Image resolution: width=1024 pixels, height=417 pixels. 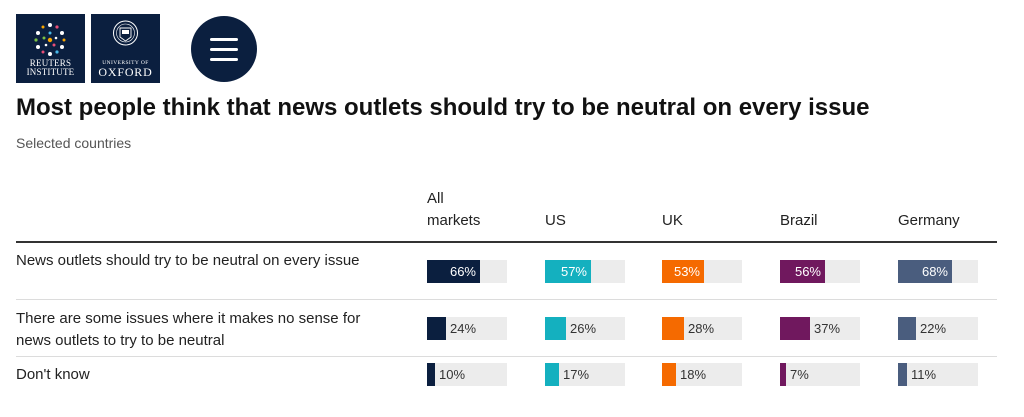 What do you see at coordinates (938, 374) in the screenshot?
I see `bar-track: 11%` at bounding box center [938, 374].